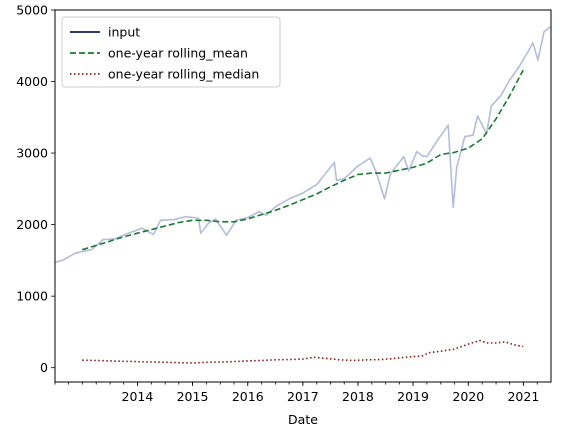 This screenshot has width=561, height=436. Describe the element at coordinates (358, 396) in the screenshot. I see `x-tick-label: 2018` at that location.